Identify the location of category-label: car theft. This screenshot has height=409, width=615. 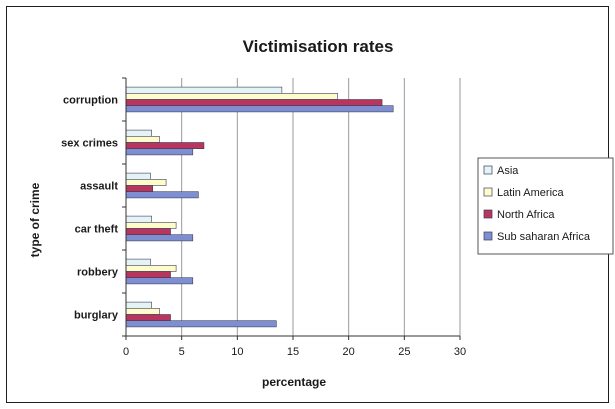
(97, 230).